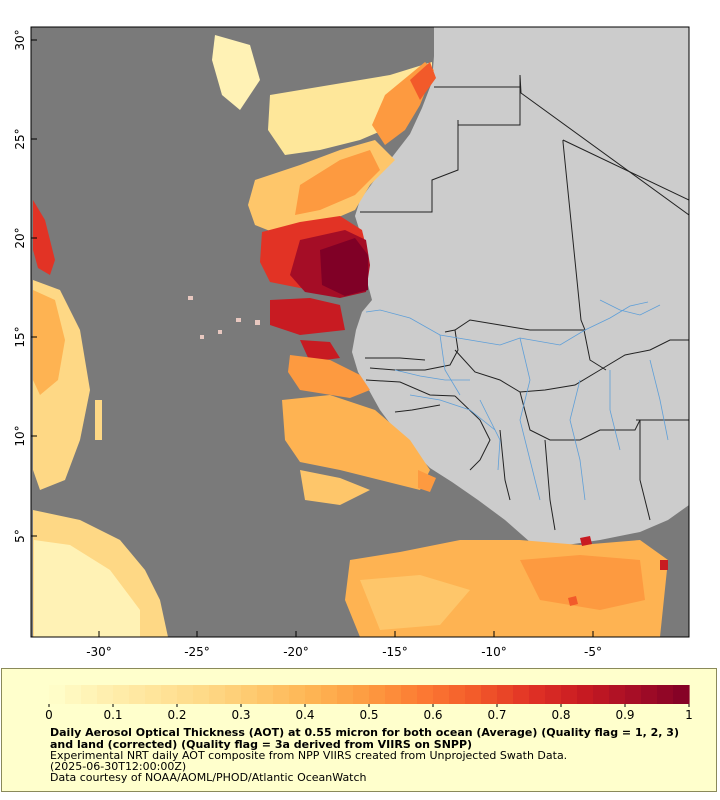 The width and height of the screenshot is (720, 800). Describe the element at coordinates (224, 317) in the screenshot. I see `aot-specks` at that location.